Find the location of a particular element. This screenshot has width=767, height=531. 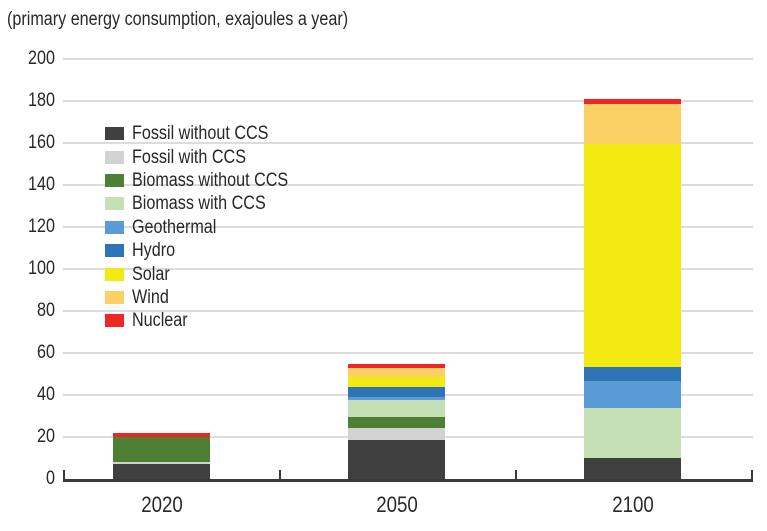

legend-item-biomass-without-ccs: Biomass without CCS is located at coordinates (210, 180).